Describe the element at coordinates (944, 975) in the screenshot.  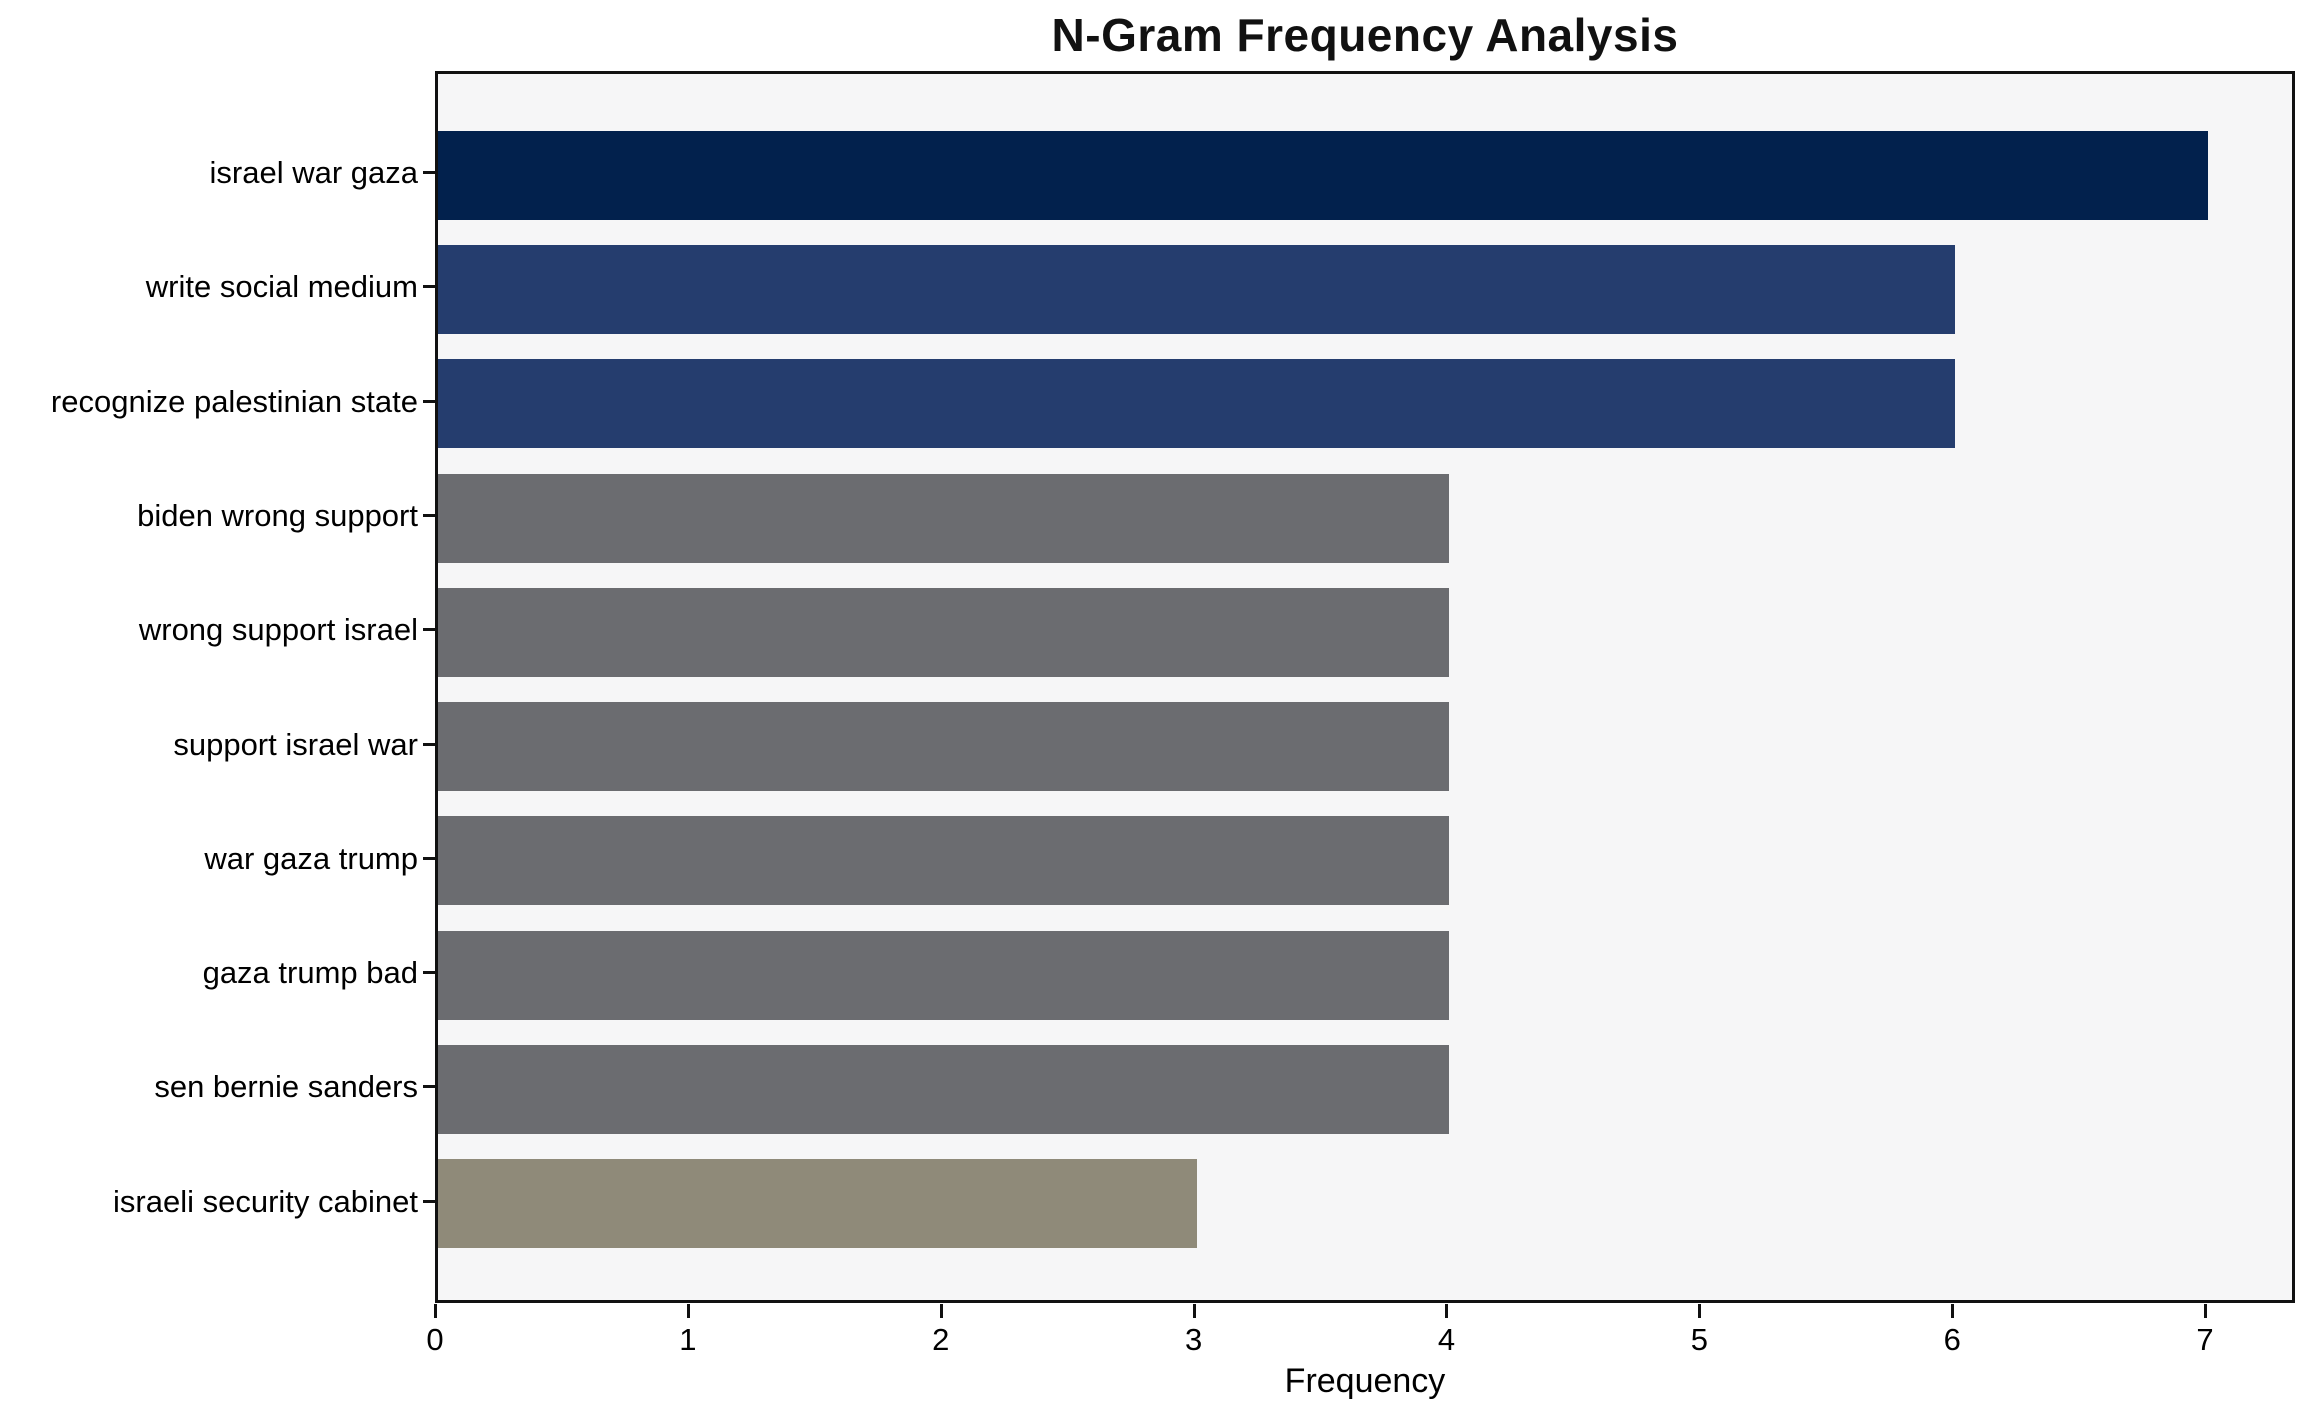
I see `bar-gaza-trump-bad` at that location.